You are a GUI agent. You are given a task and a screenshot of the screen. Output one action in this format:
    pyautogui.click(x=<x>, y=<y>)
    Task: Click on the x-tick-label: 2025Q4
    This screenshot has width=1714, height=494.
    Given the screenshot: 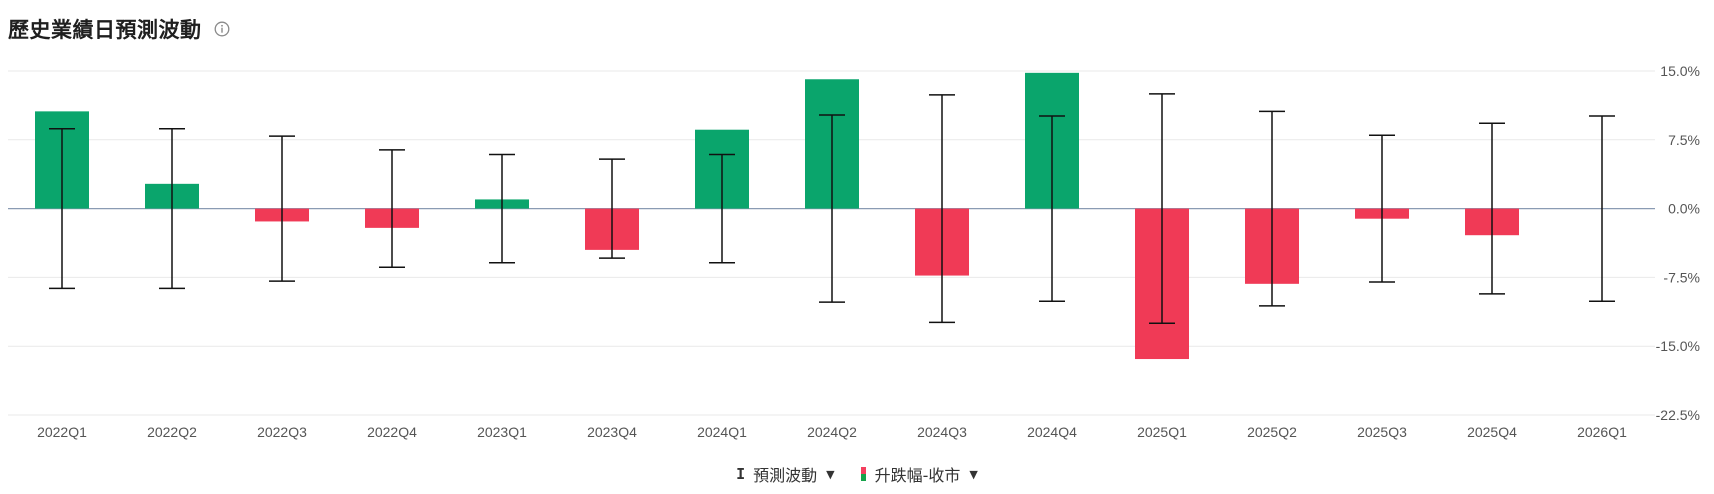 What is the action you would take?
    pyautogui.click(x=1492, y=432)
    